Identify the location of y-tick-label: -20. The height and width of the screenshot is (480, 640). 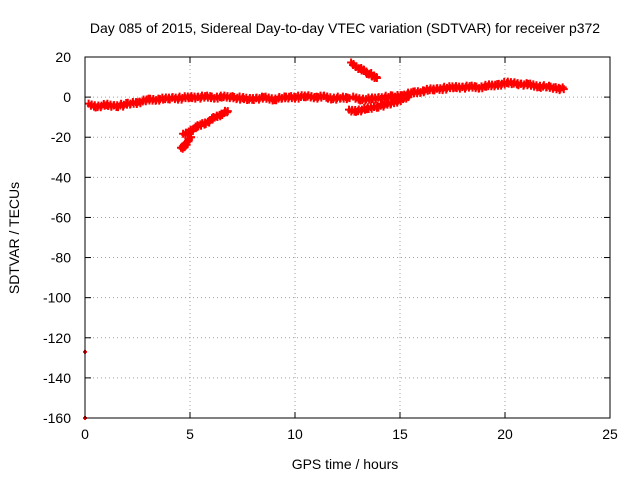
(61, 137).